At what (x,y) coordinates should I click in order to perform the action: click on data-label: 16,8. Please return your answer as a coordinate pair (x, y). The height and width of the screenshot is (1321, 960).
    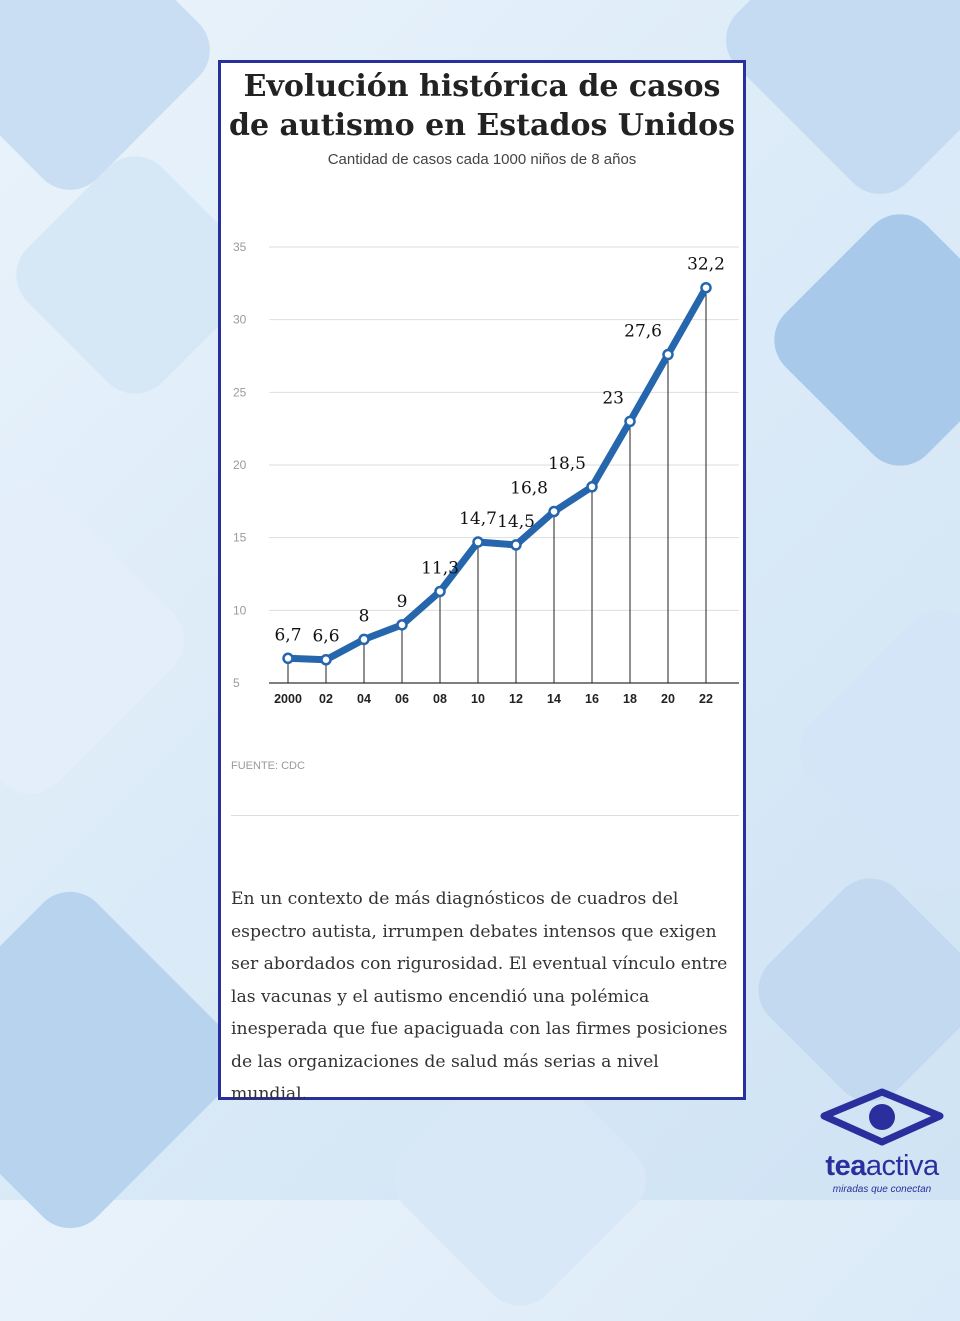
    Looking at the image, I should click on (529, 489).